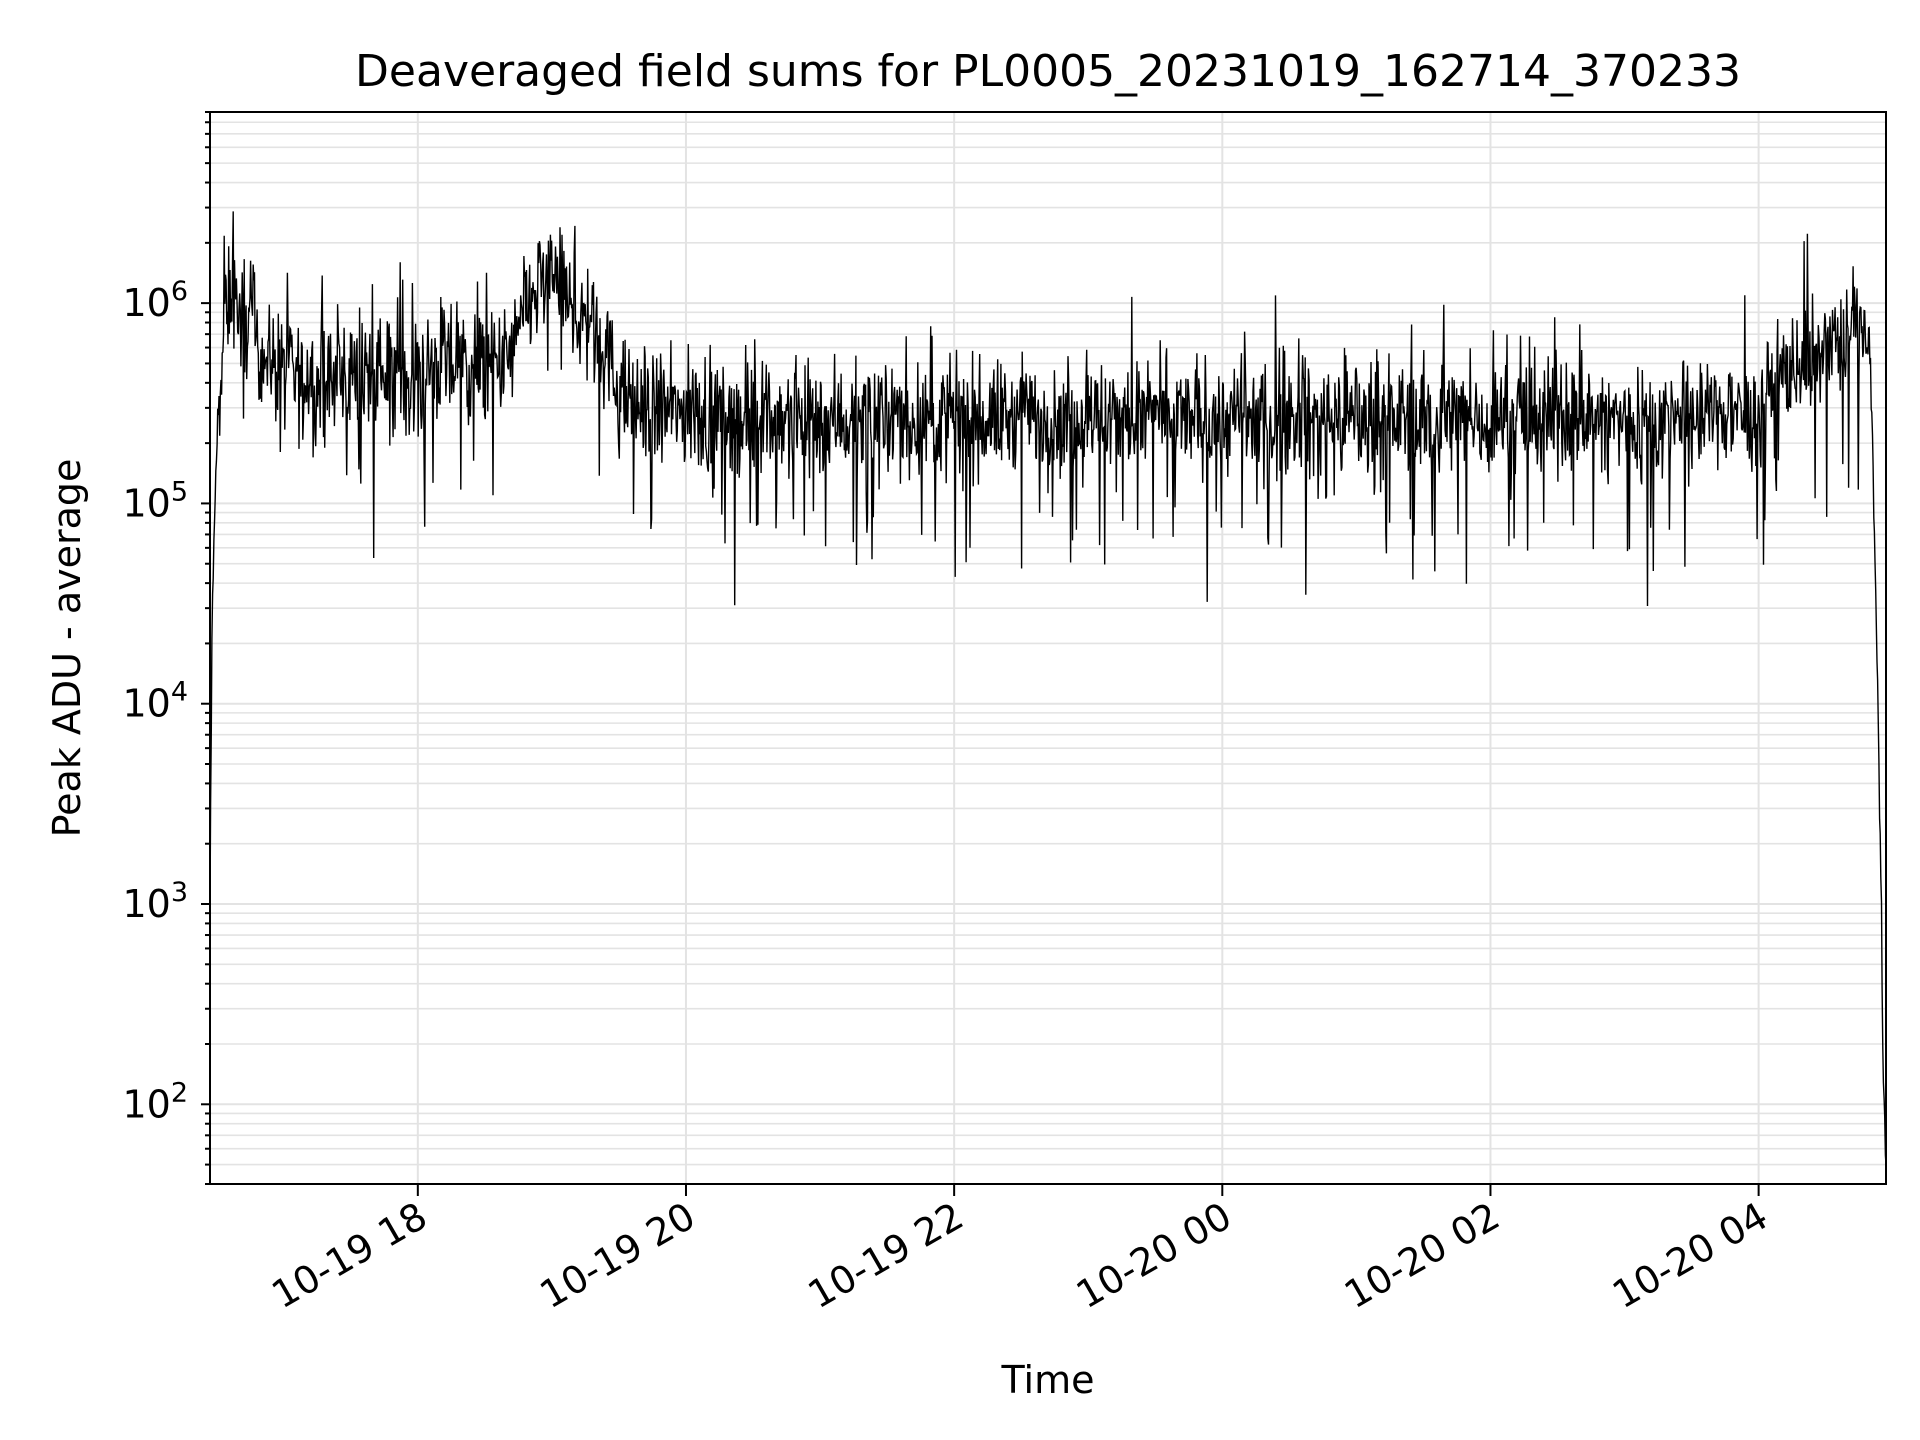 The width and height of the screenshot is (1920, 1440). I want to click on x-tick-label: 10-20 00, so click(1154, 1256).